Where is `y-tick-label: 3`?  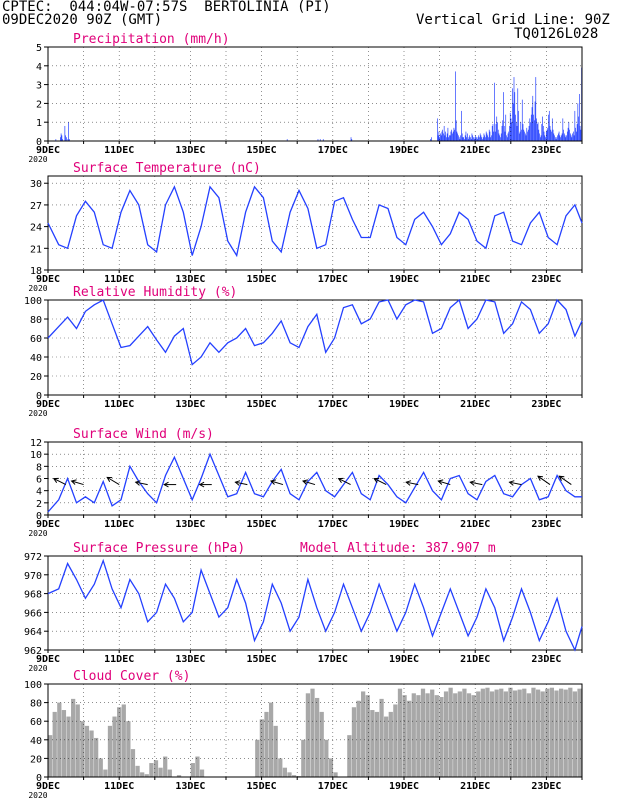 y-tick-label: 3 is located at coordinates (39, 86).